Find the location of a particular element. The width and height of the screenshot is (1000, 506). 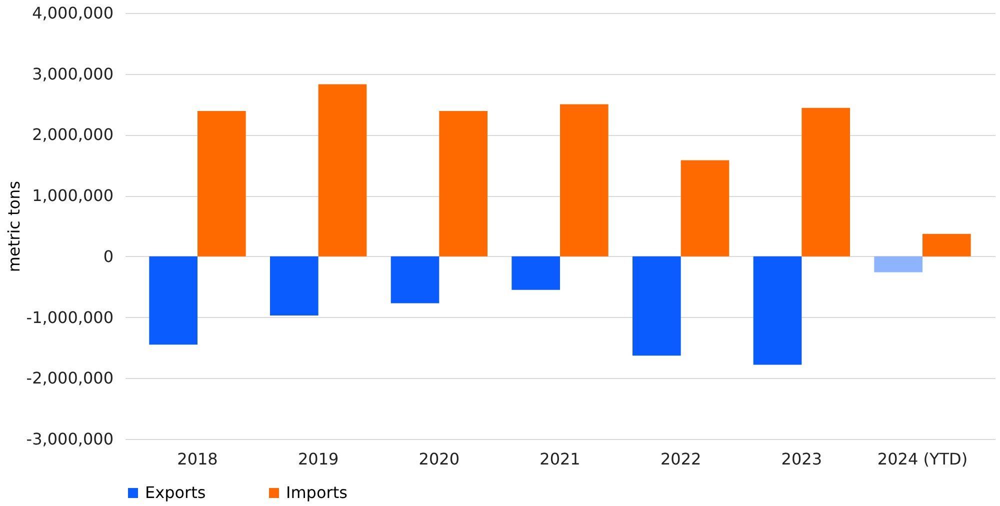

y-axis-title: metric tons is located at coordinates (14, 226).